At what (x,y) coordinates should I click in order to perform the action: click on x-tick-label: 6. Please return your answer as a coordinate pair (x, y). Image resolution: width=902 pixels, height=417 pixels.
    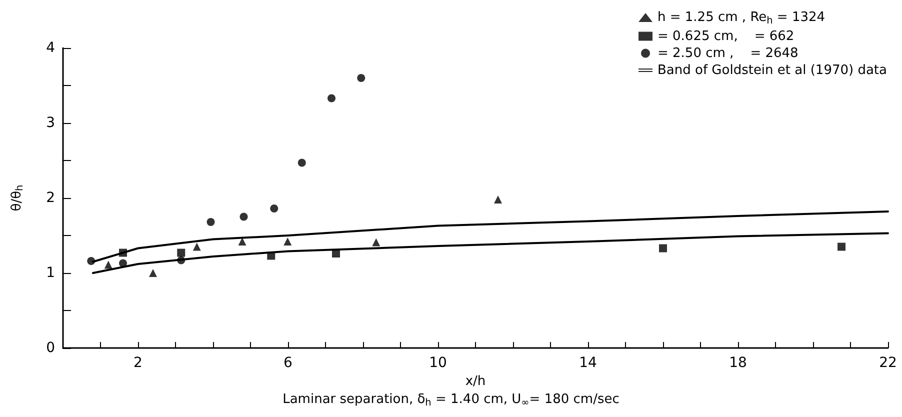
    Looking at the image, I should click on (288, 363).